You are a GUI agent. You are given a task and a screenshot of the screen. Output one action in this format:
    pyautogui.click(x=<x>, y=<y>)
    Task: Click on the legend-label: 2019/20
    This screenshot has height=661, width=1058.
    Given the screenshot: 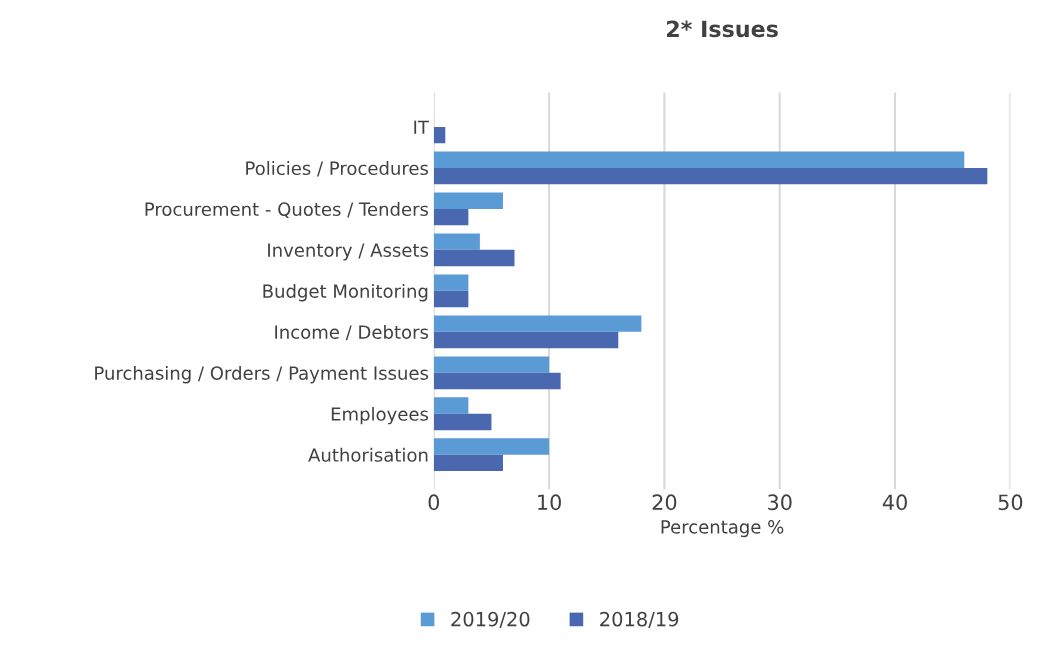 What is the action you would take?
    pyautogui.click(x=490, y=620)
    